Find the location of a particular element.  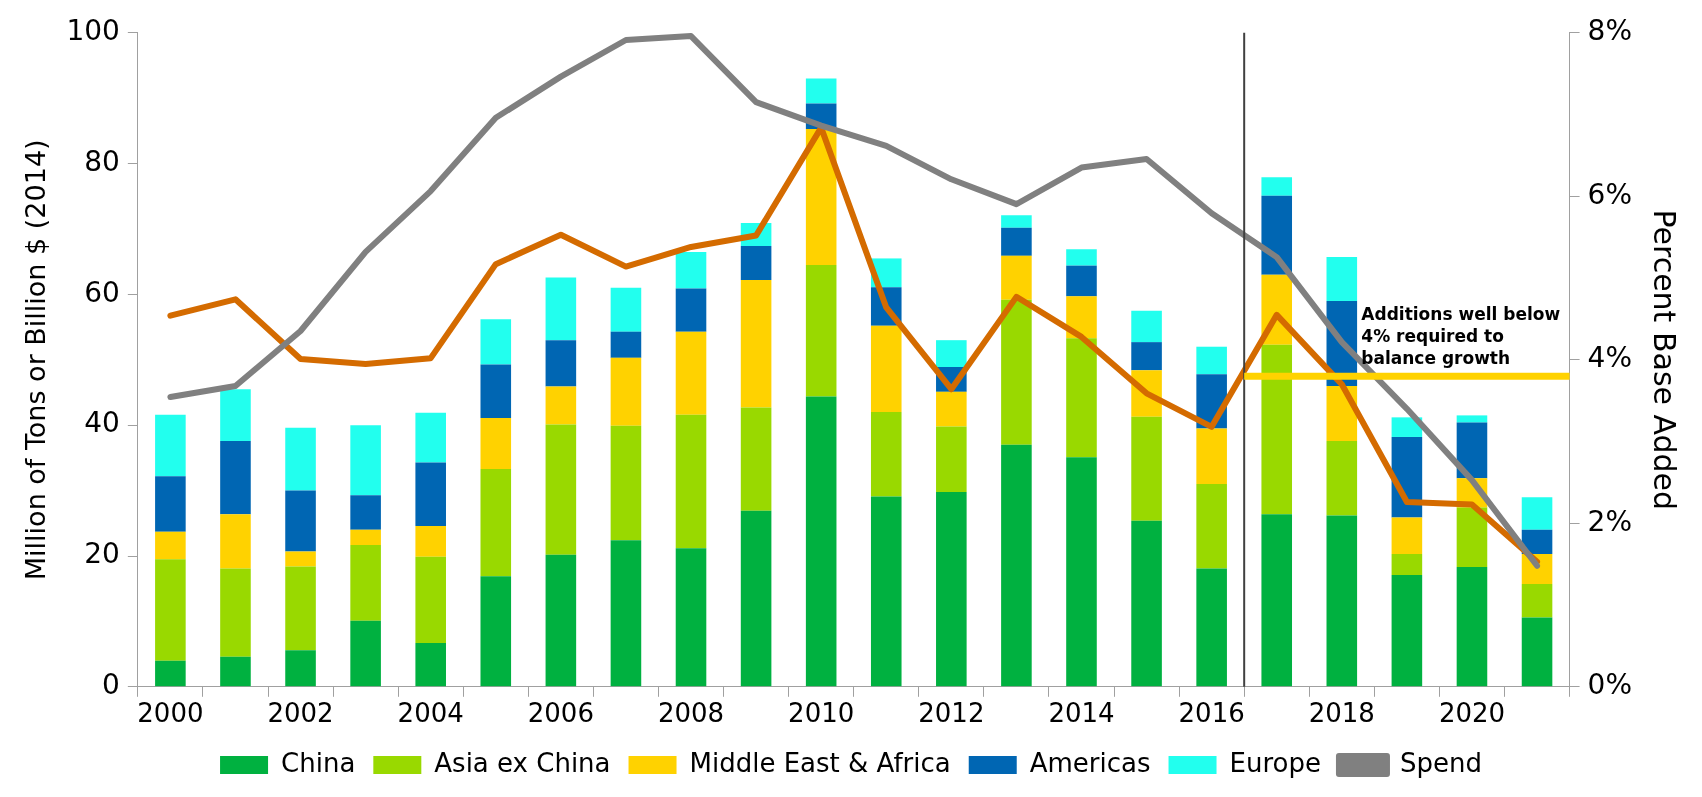

x-tick-label: 2000 is located at coordinates (170, 713).